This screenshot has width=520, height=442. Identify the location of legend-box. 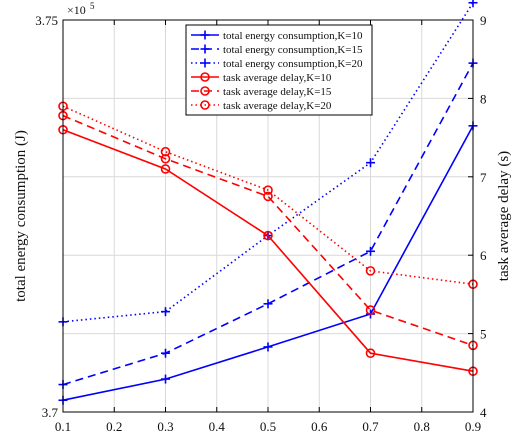
(279, 70).